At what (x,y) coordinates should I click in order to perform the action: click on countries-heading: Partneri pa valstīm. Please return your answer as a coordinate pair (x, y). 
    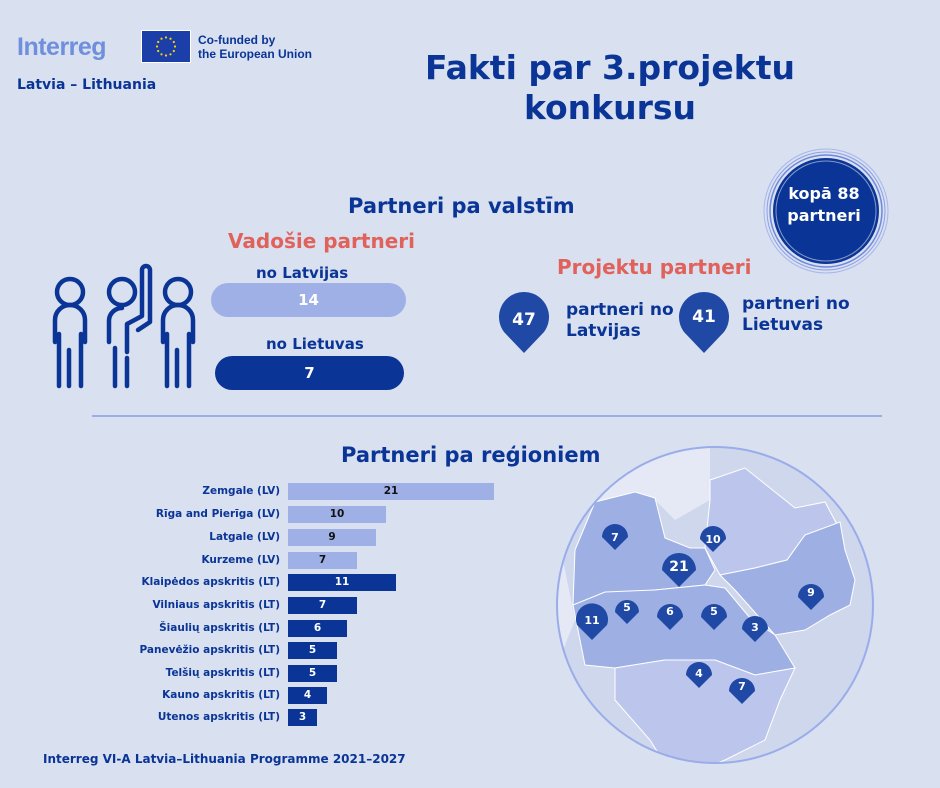
    Looking at the image, I should click on (461, 206).